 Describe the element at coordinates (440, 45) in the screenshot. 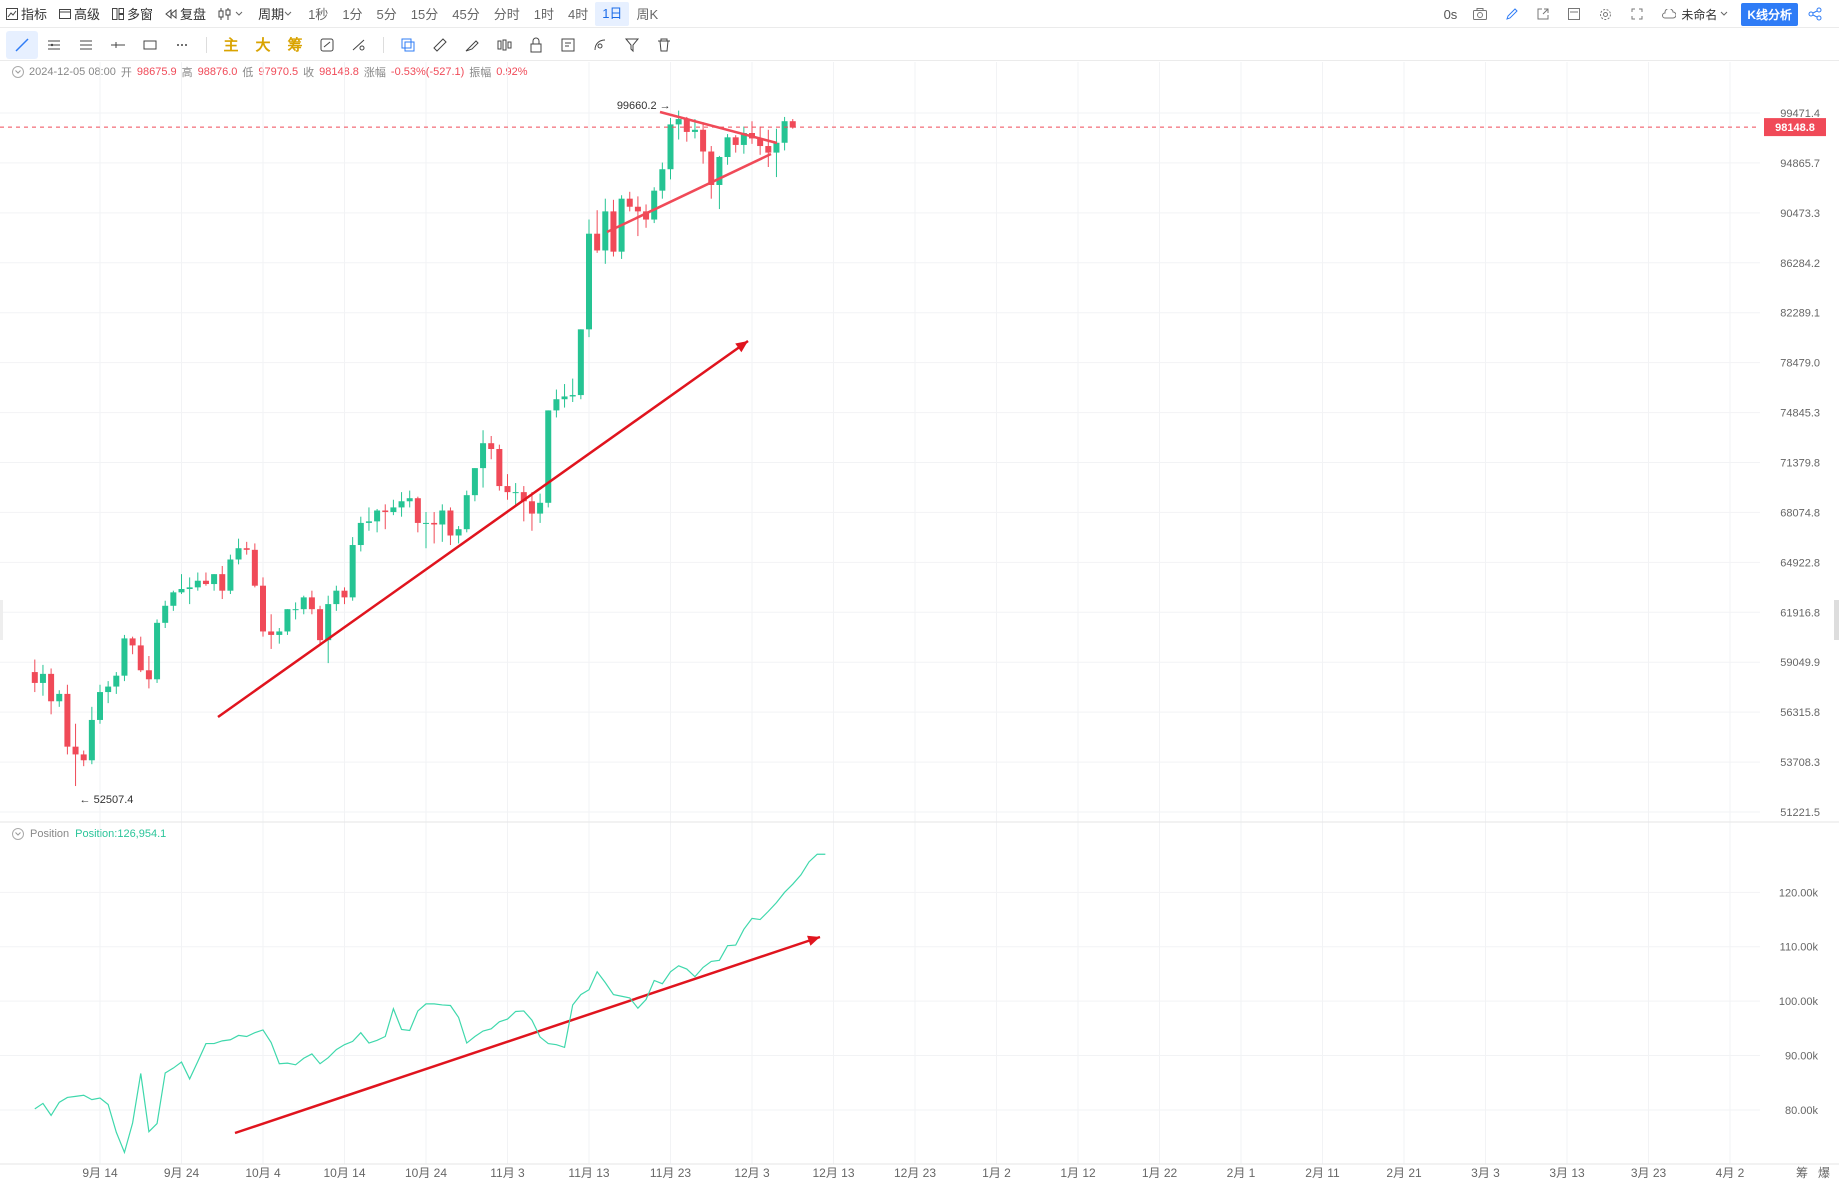

I see `ruler-icon` at that location.